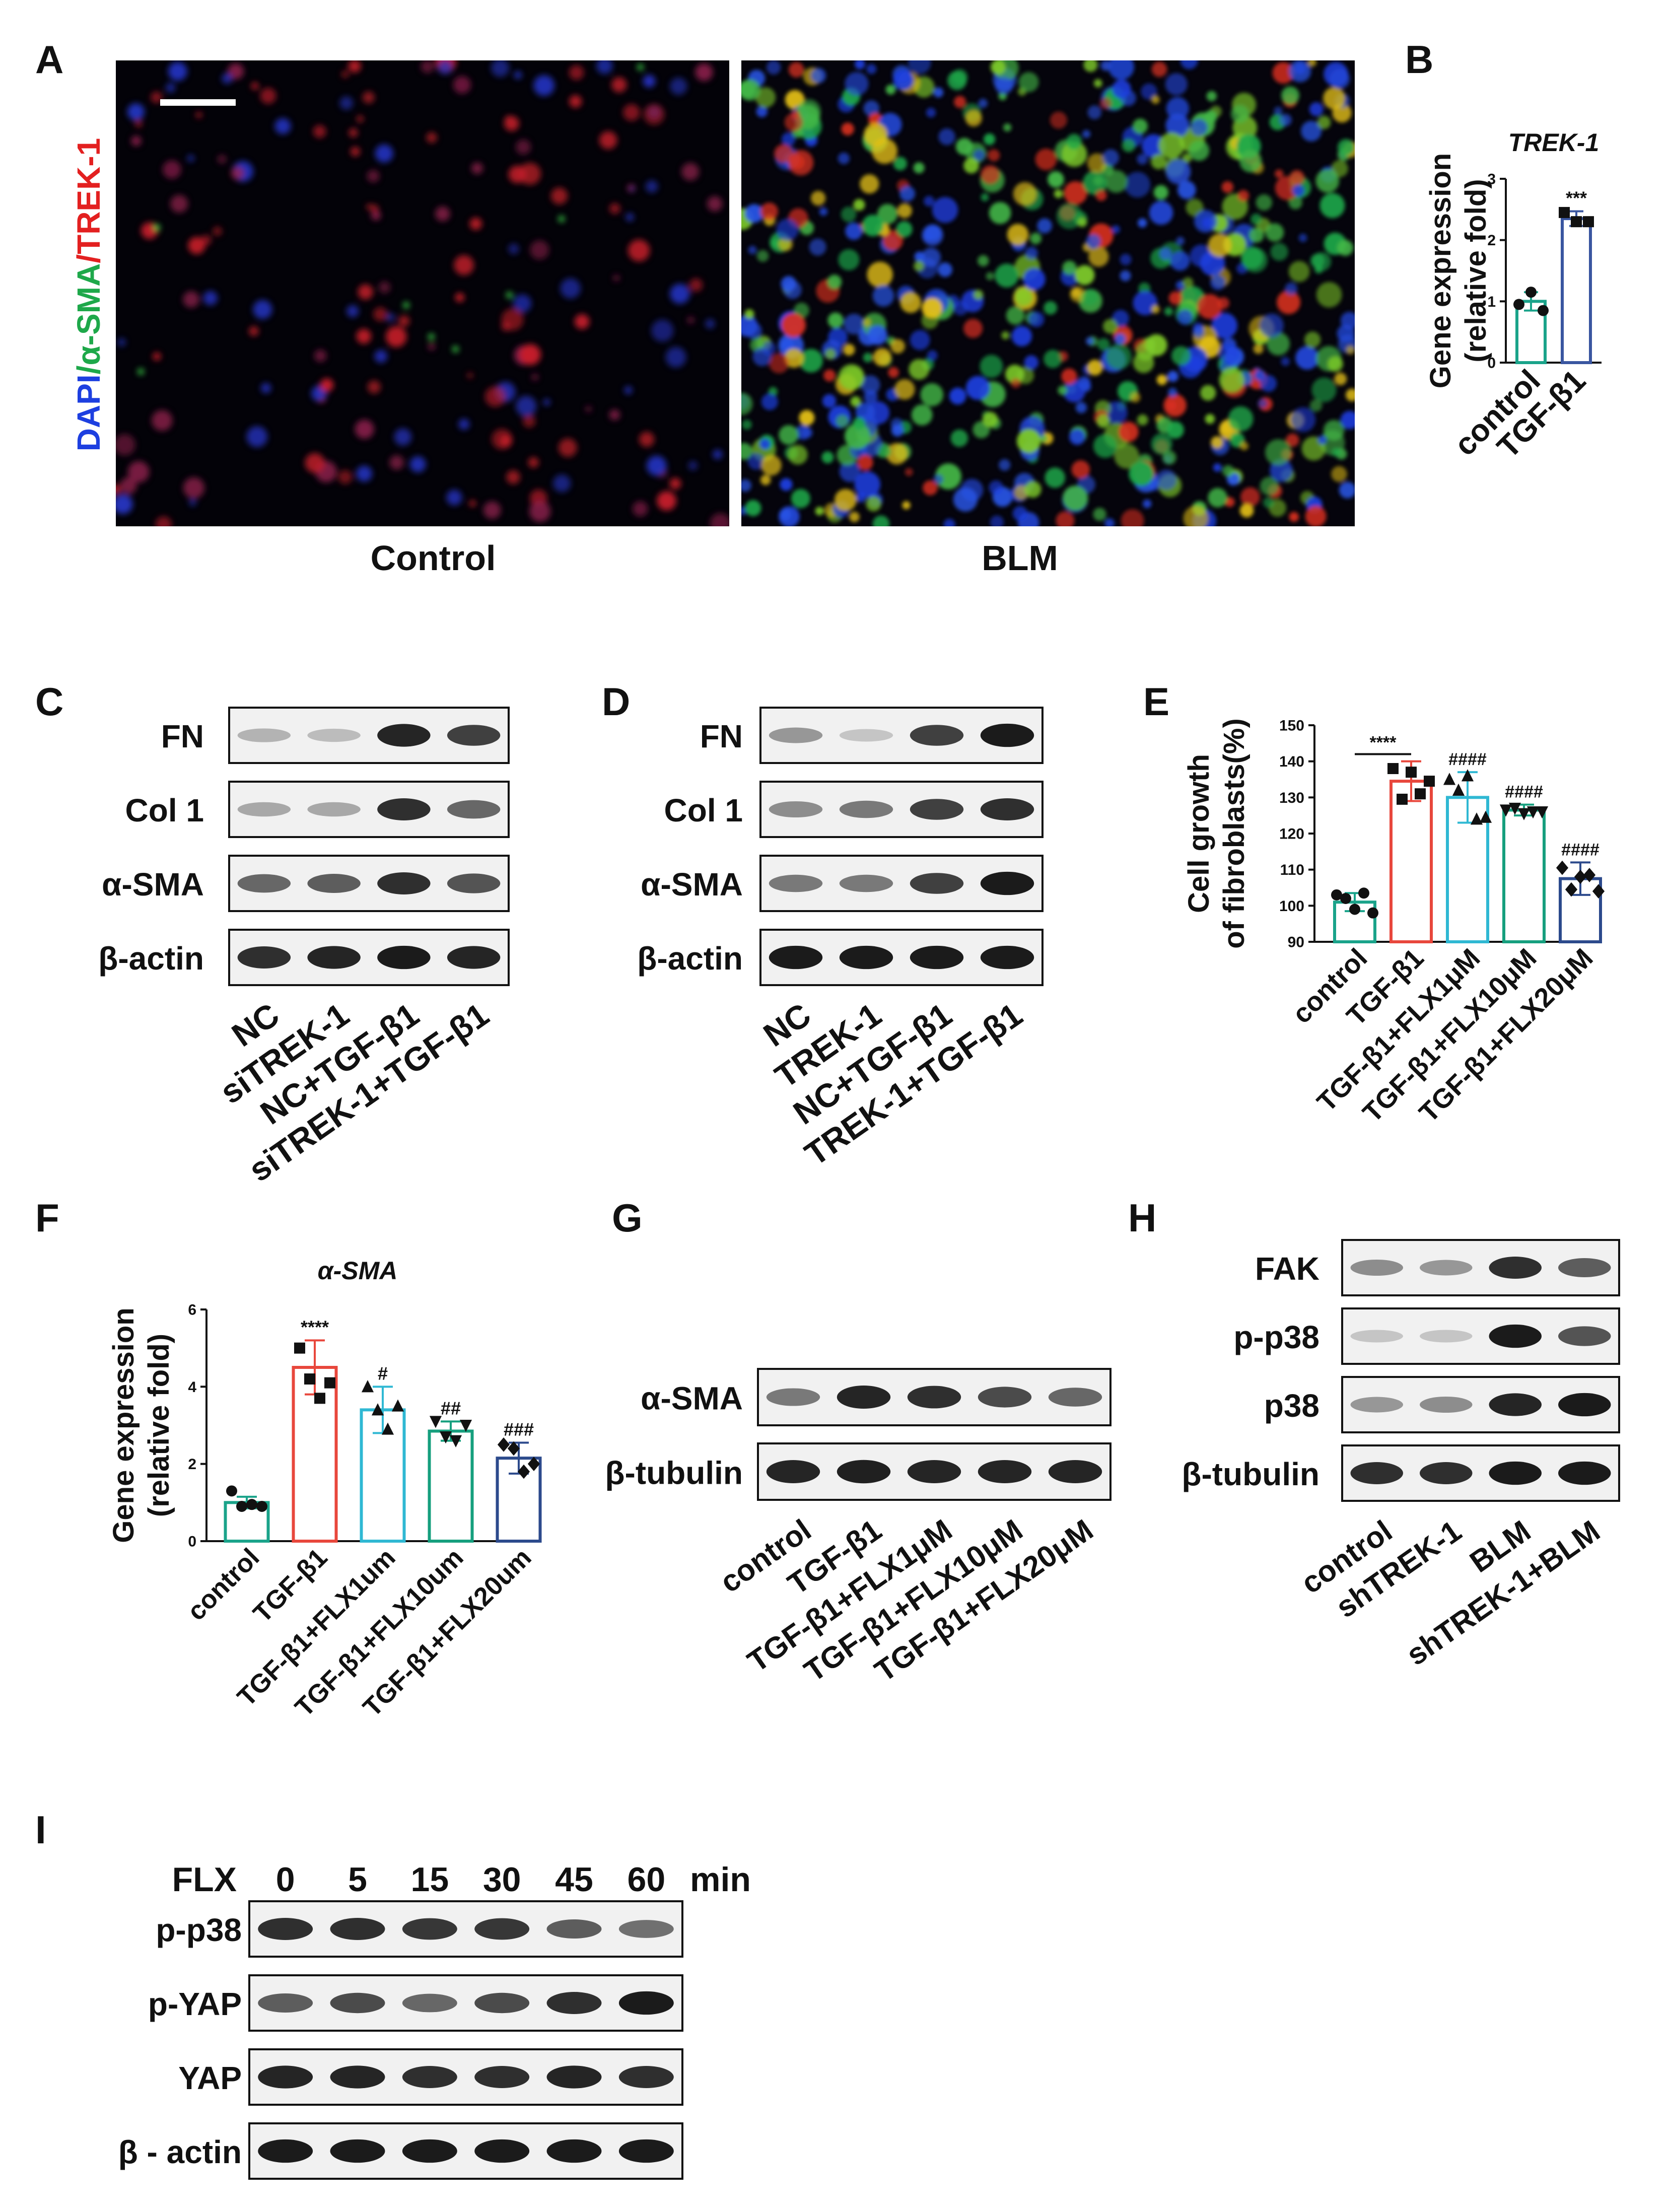 The width and height of the screenshot is (1668, 2212). I want to click on band-label: YAP, so click(210, 2078).